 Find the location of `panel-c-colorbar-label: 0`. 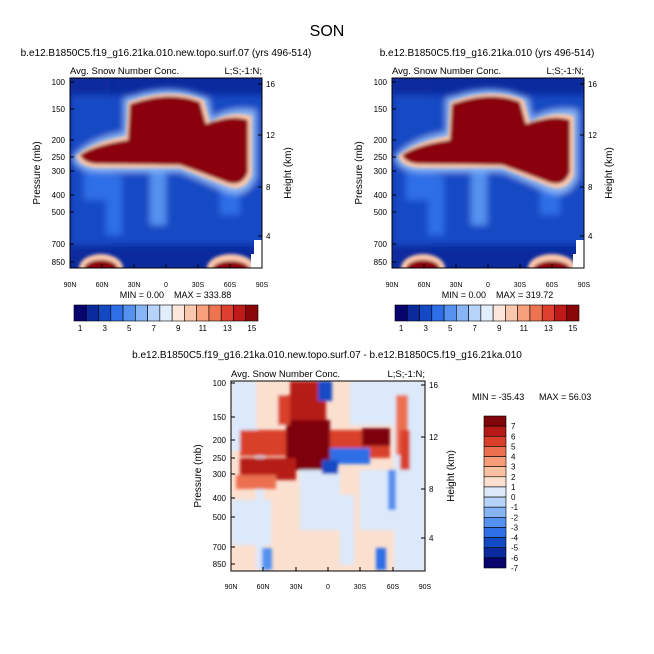

panel-c-colorbar-label: 0 is located at coordinates (513, 497).